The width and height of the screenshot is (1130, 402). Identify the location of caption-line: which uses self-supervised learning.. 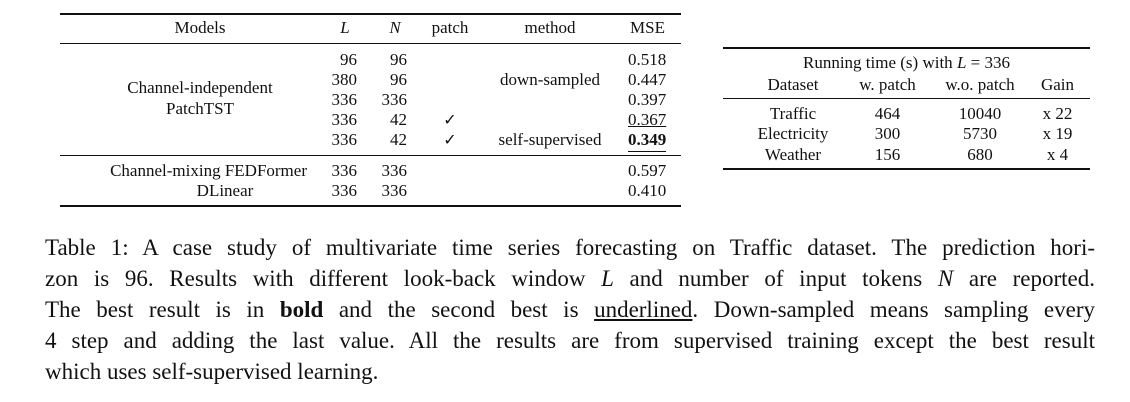
(212, 371).